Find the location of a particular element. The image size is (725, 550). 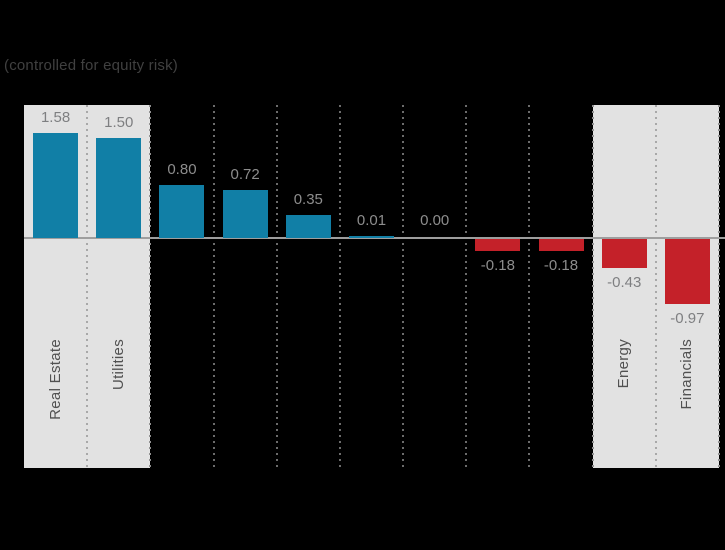

zero-baseline is located at coordinates (374, 238).